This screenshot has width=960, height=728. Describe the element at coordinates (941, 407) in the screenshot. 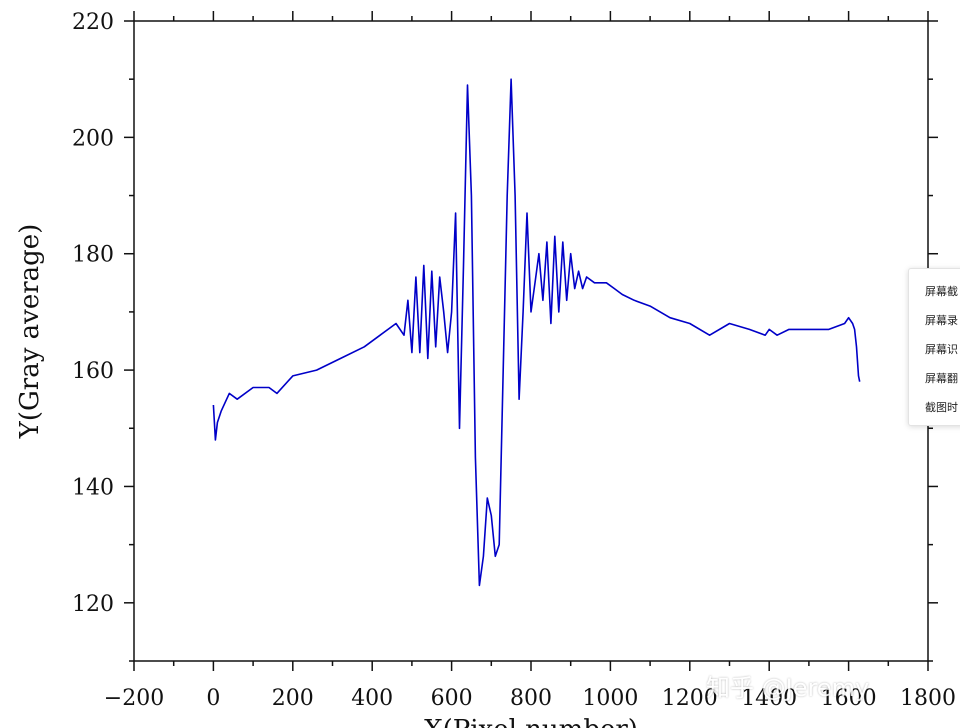

I see `context-menu-item-timed-capture: 截图时` at that location.